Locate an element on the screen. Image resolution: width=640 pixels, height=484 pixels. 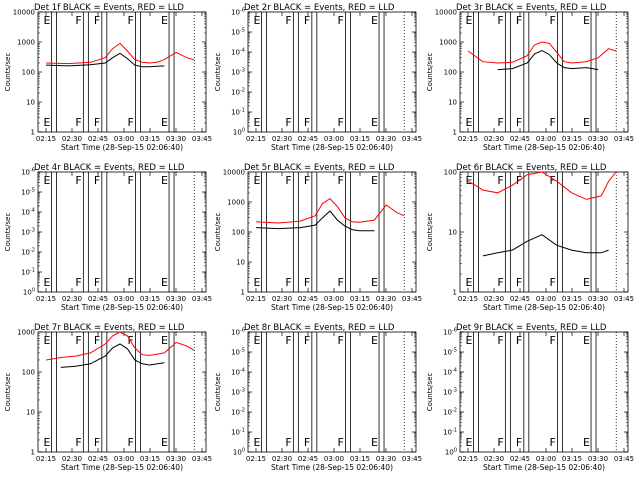
y-tick-label: 10⁻³ is located at coordinates (238, 72).